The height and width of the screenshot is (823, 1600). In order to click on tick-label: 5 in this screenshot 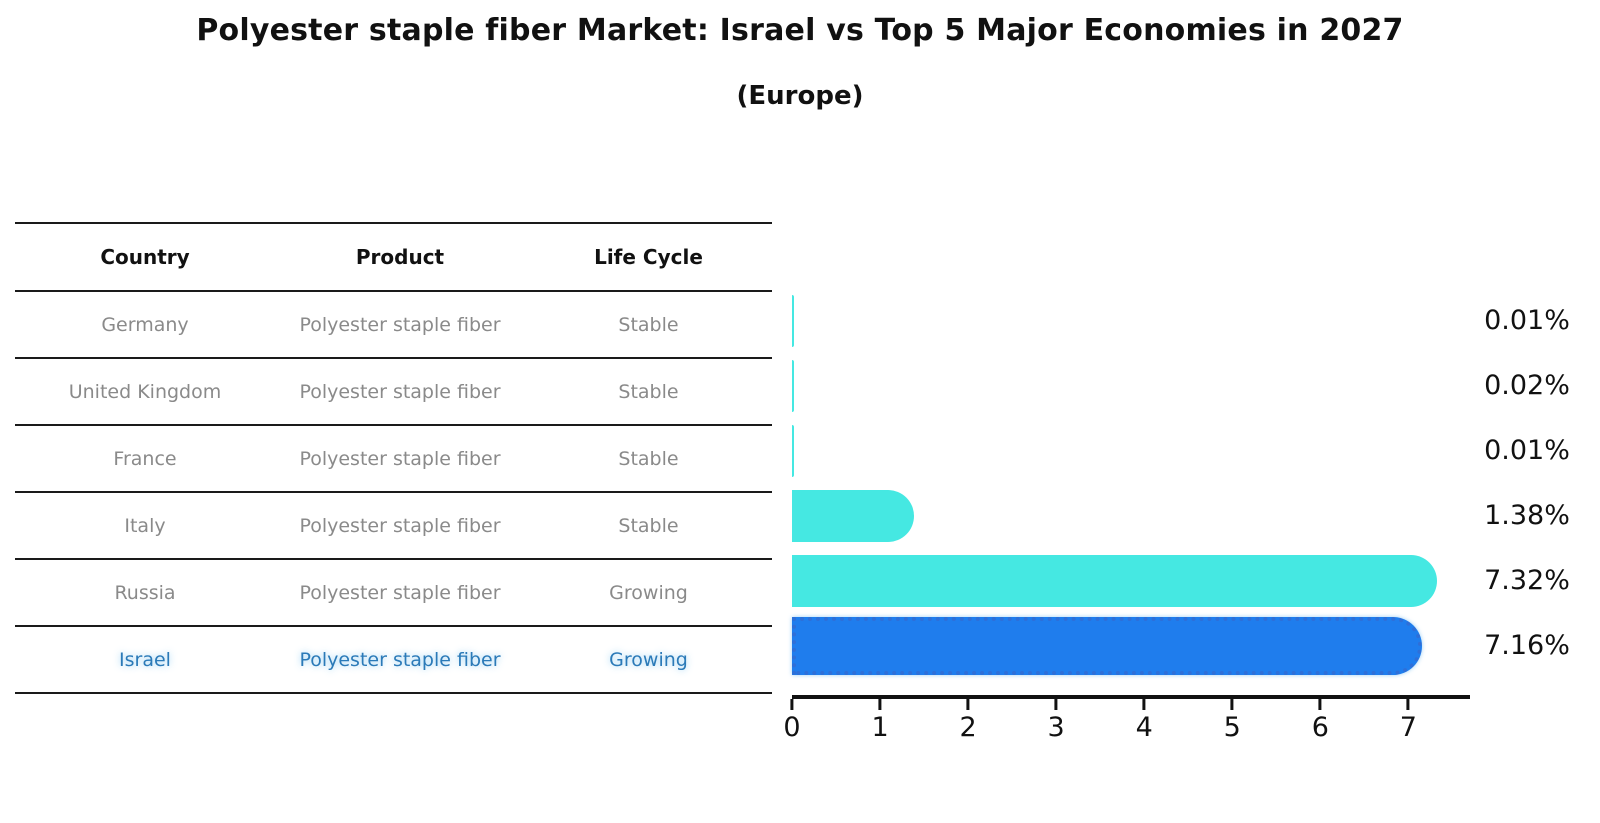, I will do `click(1232, 727)`.